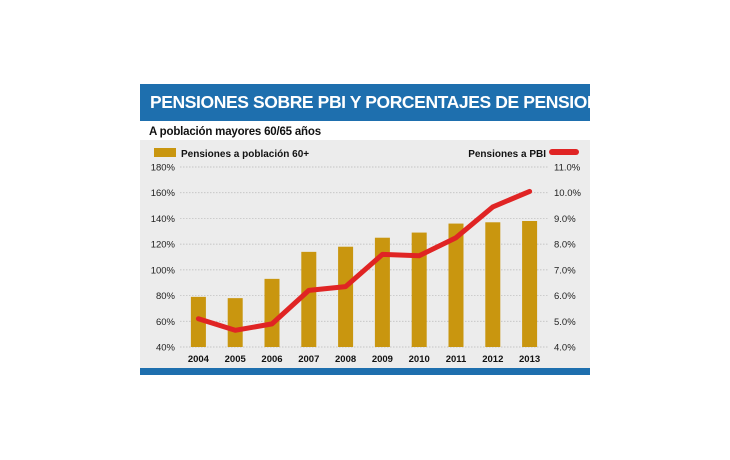 The image size is (730, 460). What do you see at coordinates (567, 168) in the screenshot?
I see `right-tick-label: 11.0%` at bounding box center [567, 168].